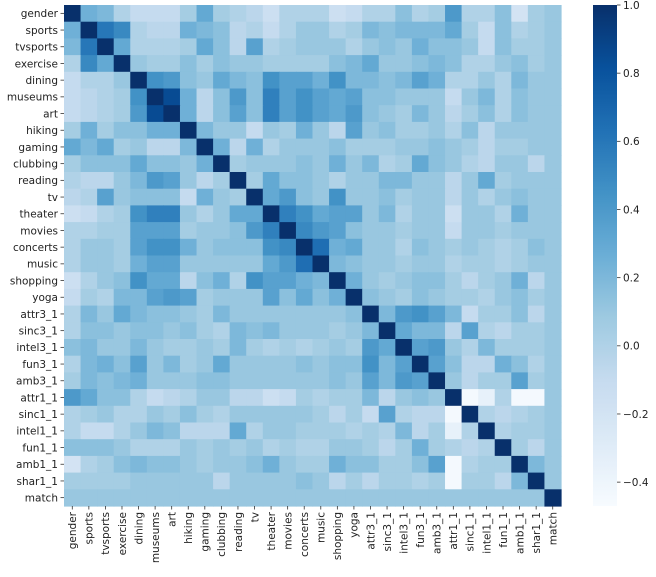 The image size is (656, 577). Describe the element at coordinates (122, 414) in the screenshot. I see `heatmap-cell-sinc1_1-exercise` at that location.